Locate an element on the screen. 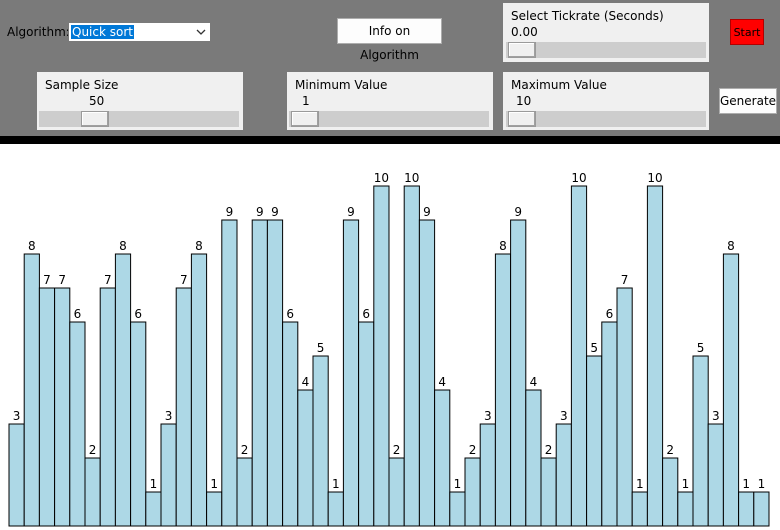 The image size is (780, 530). tickrate-panel: Select Tickrate (Seconds) 0.00 is located at coordinates (606, 32).